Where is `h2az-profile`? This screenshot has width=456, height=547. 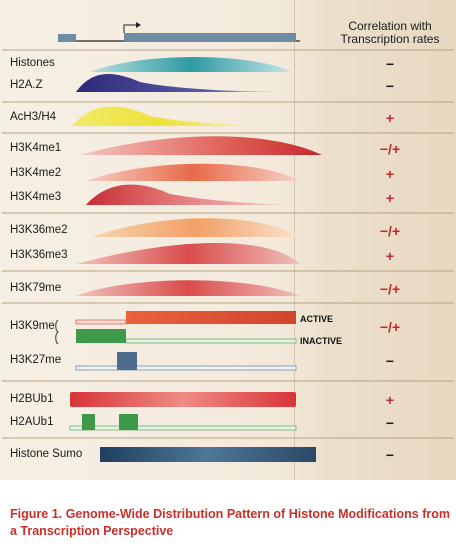 h2az-profile is located at coordinates (184, 82).